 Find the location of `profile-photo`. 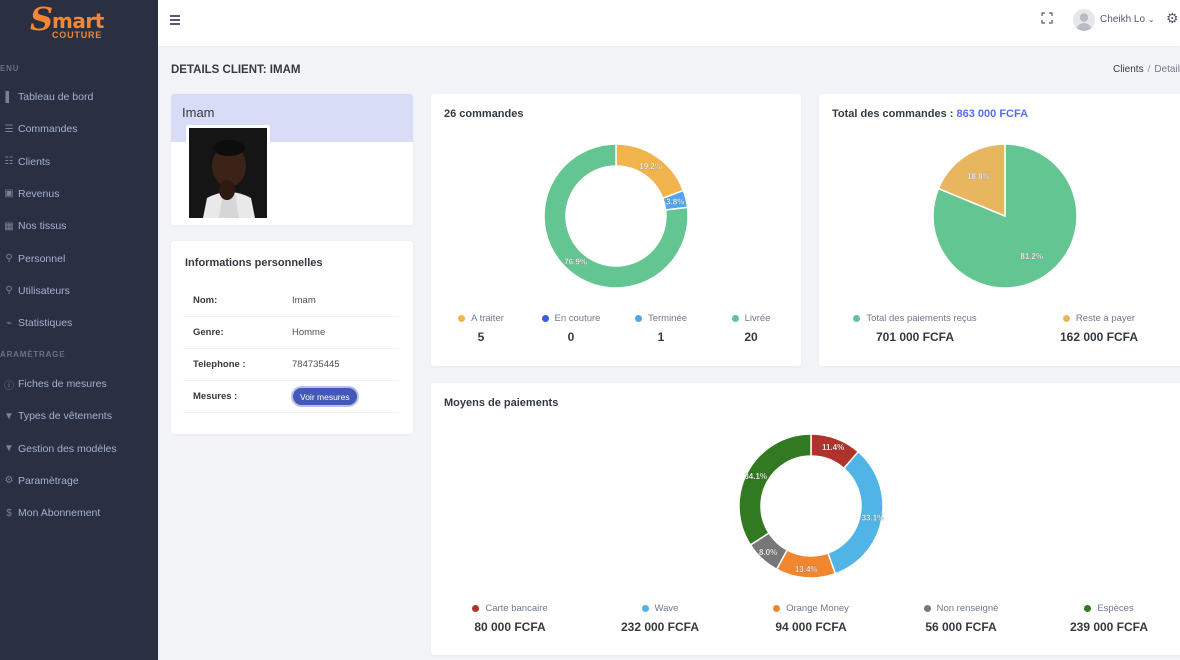

profile-photo is located at coordinates (228, 173).